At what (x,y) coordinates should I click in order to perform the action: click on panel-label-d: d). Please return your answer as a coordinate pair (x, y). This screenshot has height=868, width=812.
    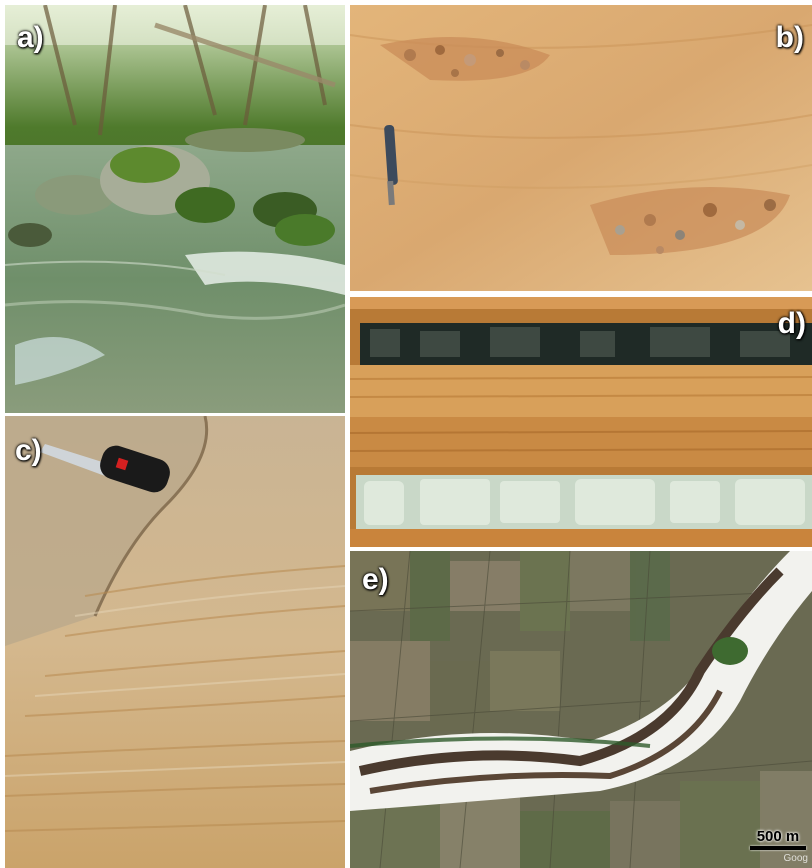
    Looking at the image, I should click on (791, 323).